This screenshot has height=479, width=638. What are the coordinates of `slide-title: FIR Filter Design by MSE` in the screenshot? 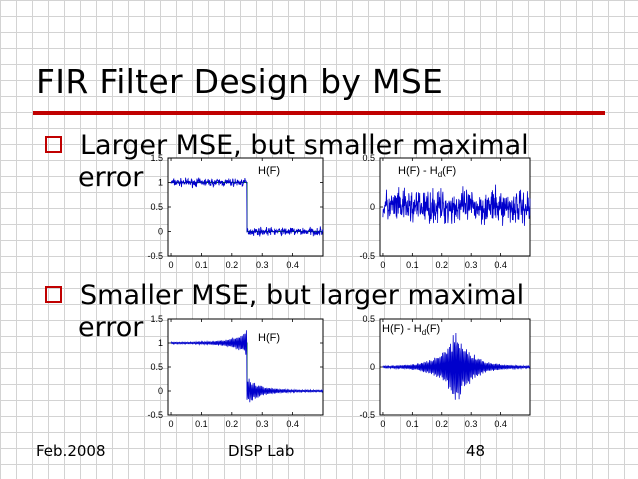 It's located at (240, 81).